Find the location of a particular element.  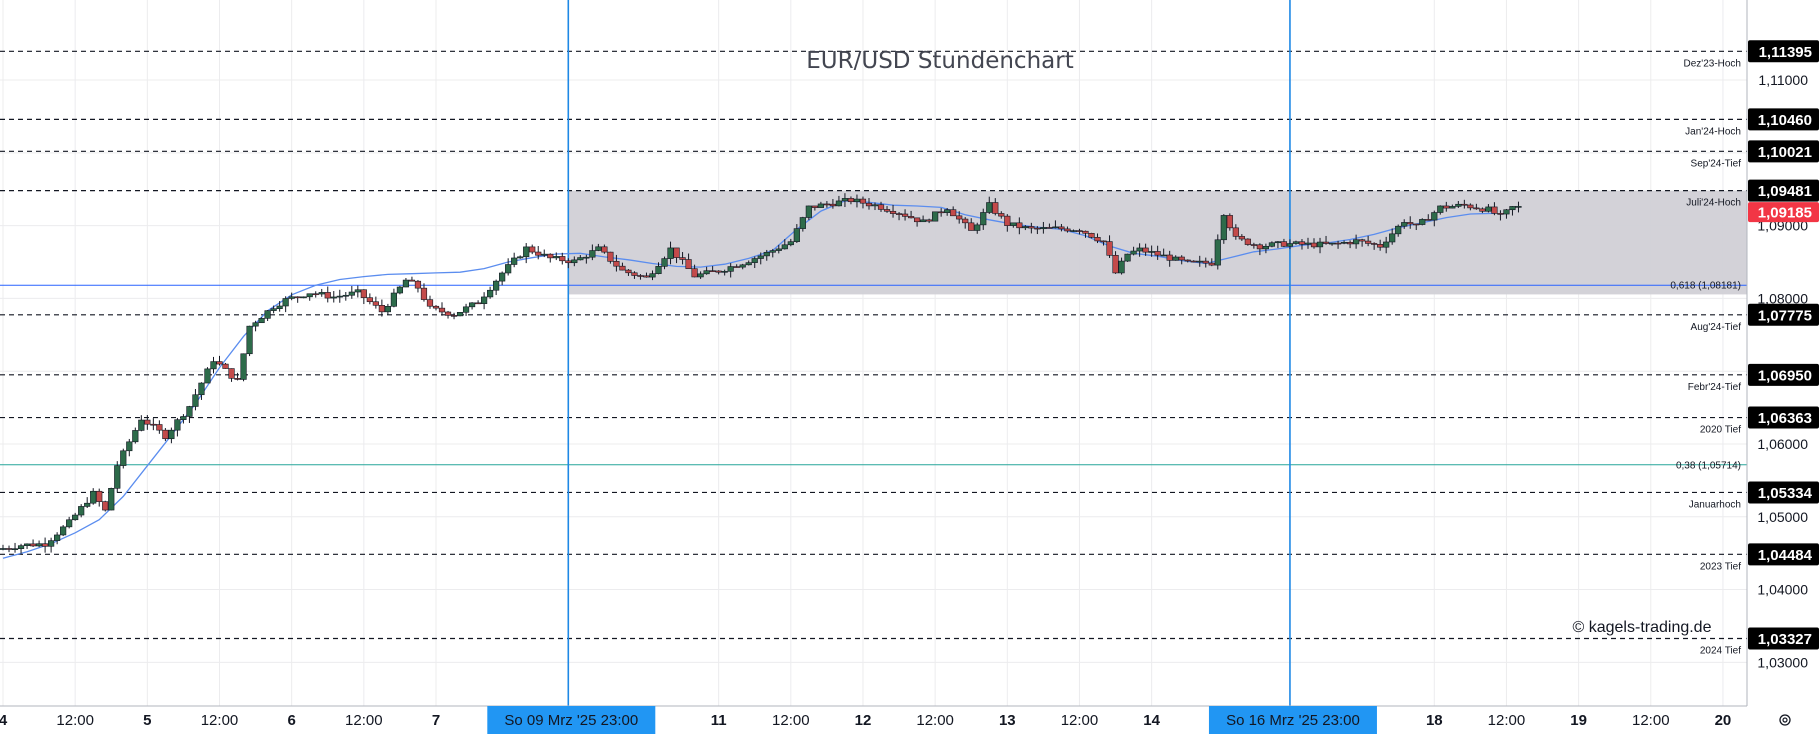

settings-icon is located at coordinates (1785, 720).